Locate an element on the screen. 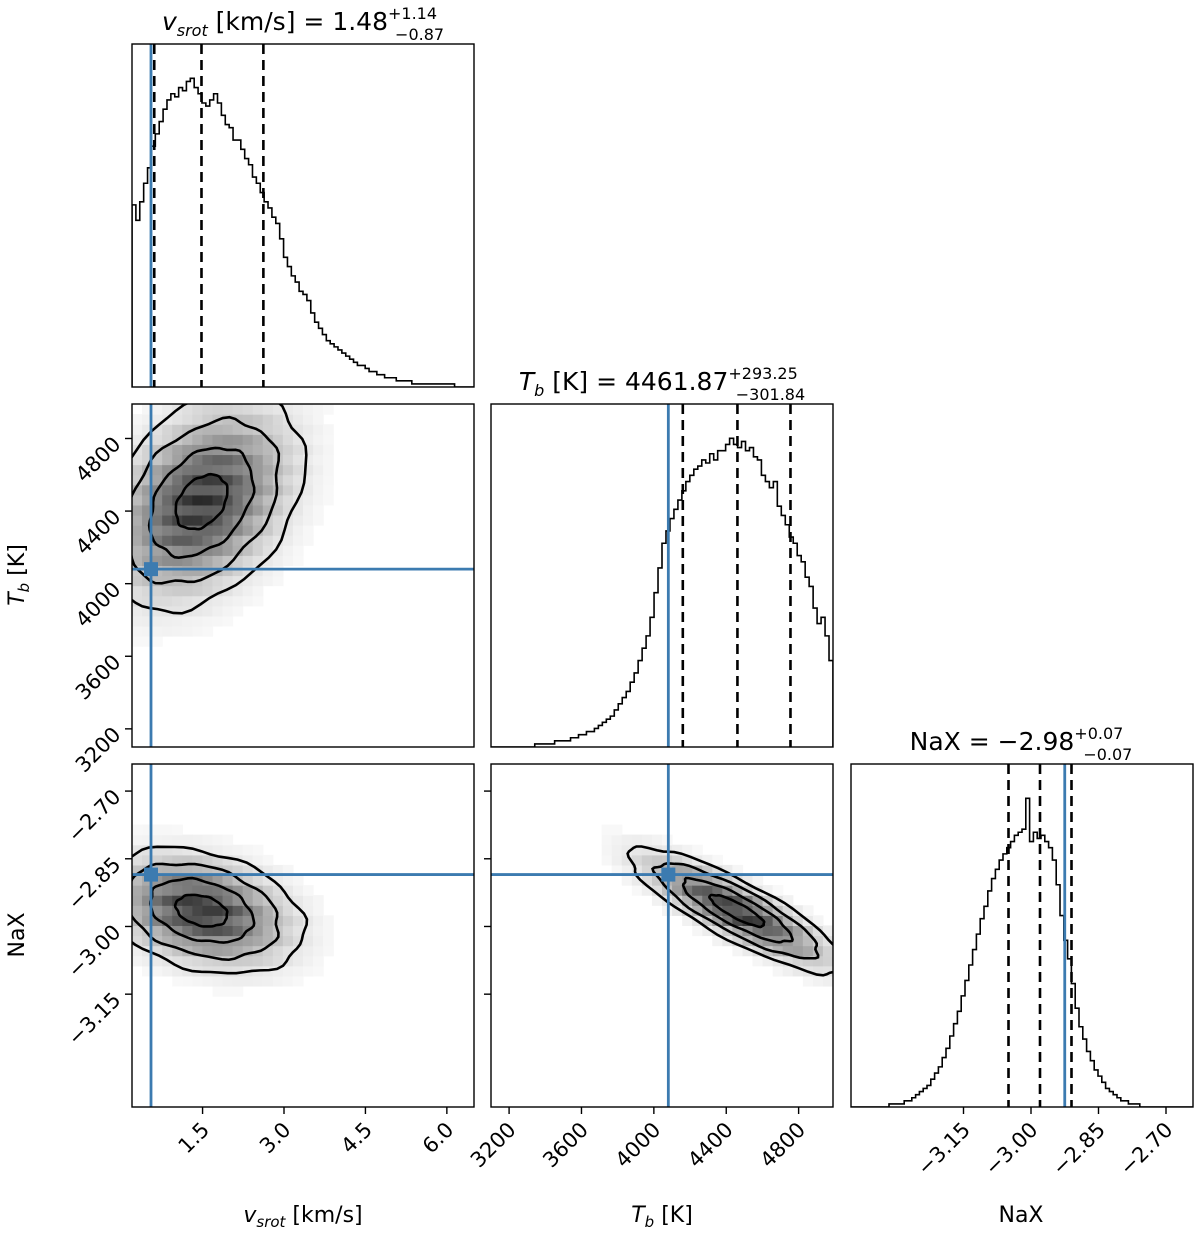 This screenshot has width=1200, height=1237. x-tick-label: 6.0 is located at coordinates (438, 1138).